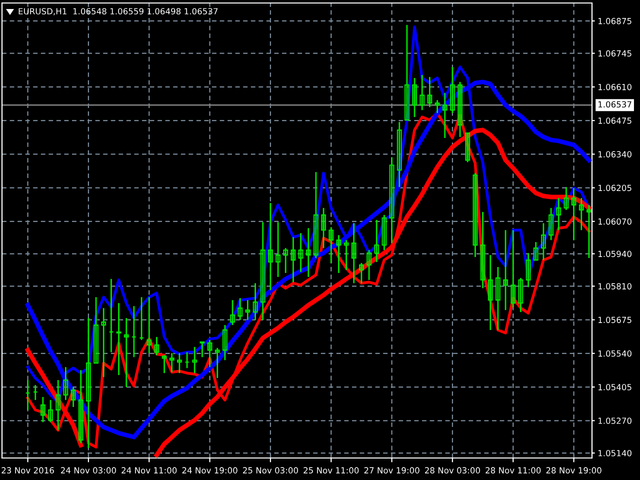 Image resolution: width=640 pixels, height=480 pixels. What do you see at coordinates (615, 387) in the screenshot?
I see `y-tick-label: 1.05405` at bounding box center [615, 387].